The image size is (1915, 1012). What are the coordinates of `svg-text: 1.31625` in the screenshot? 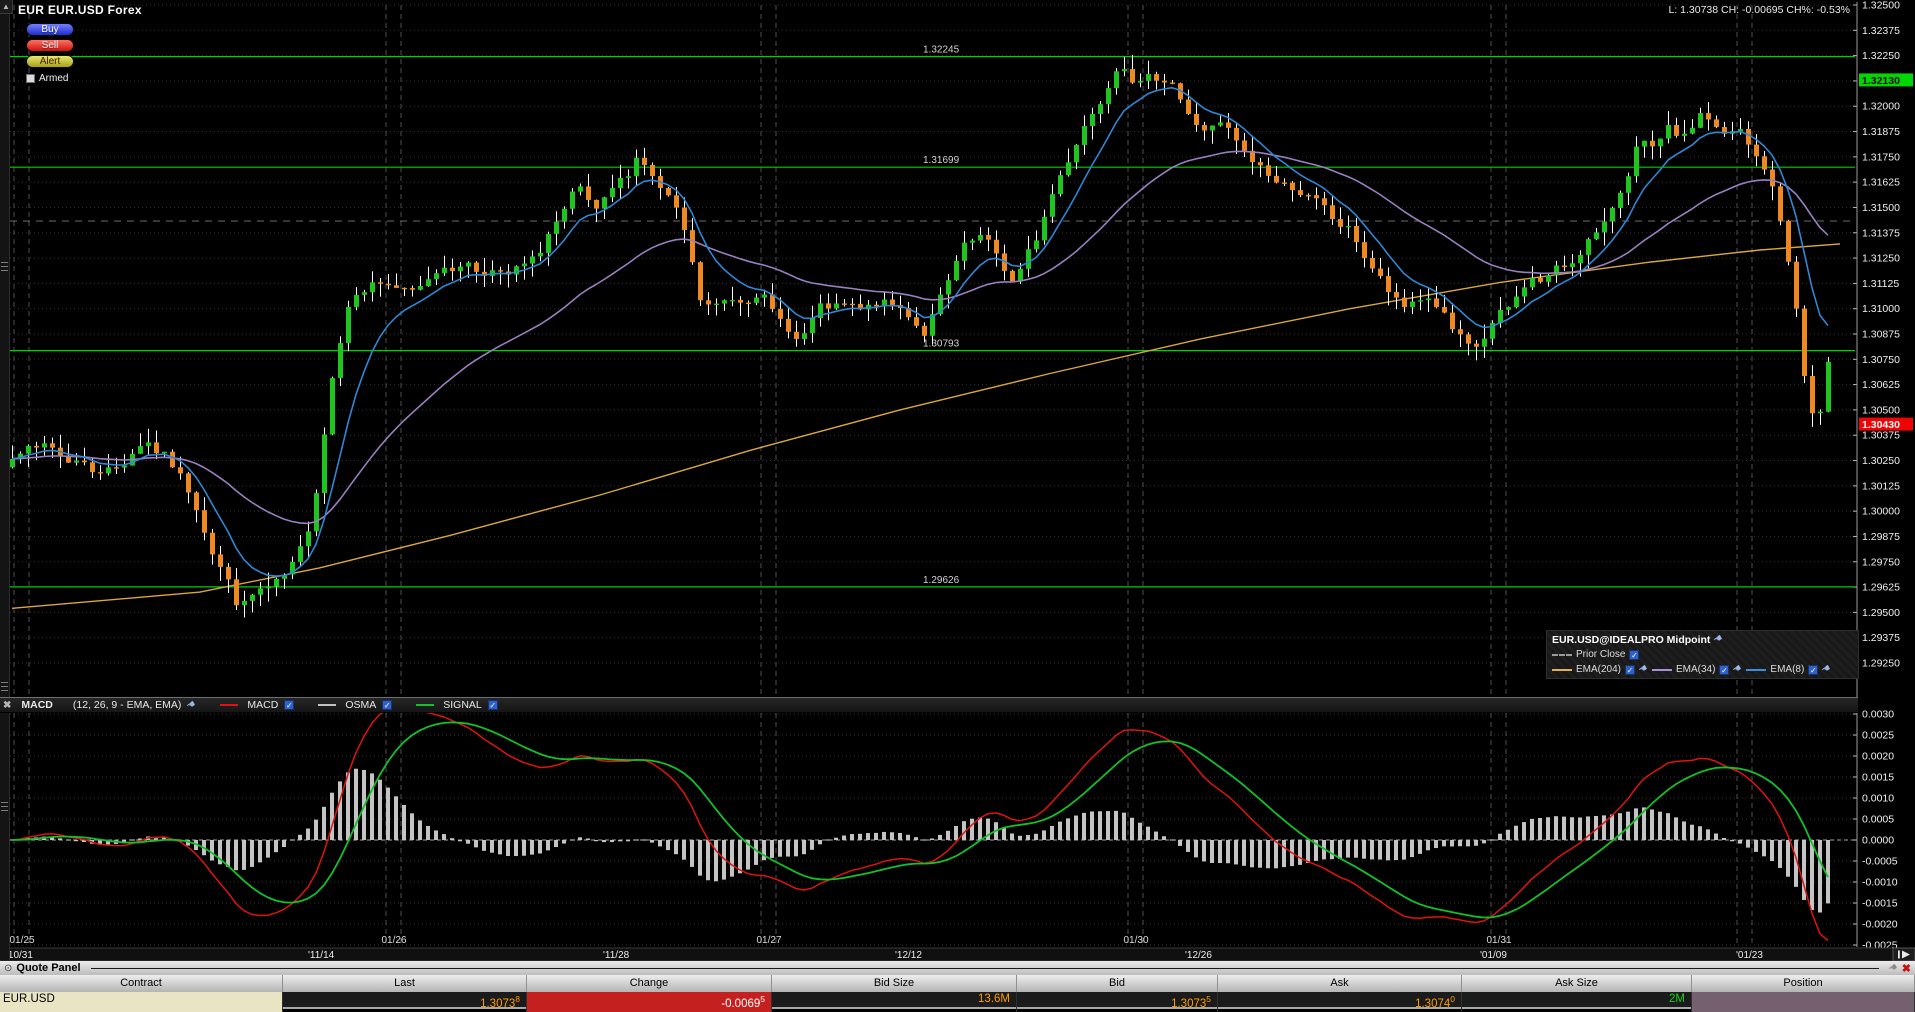 It's located at (1881, 183).